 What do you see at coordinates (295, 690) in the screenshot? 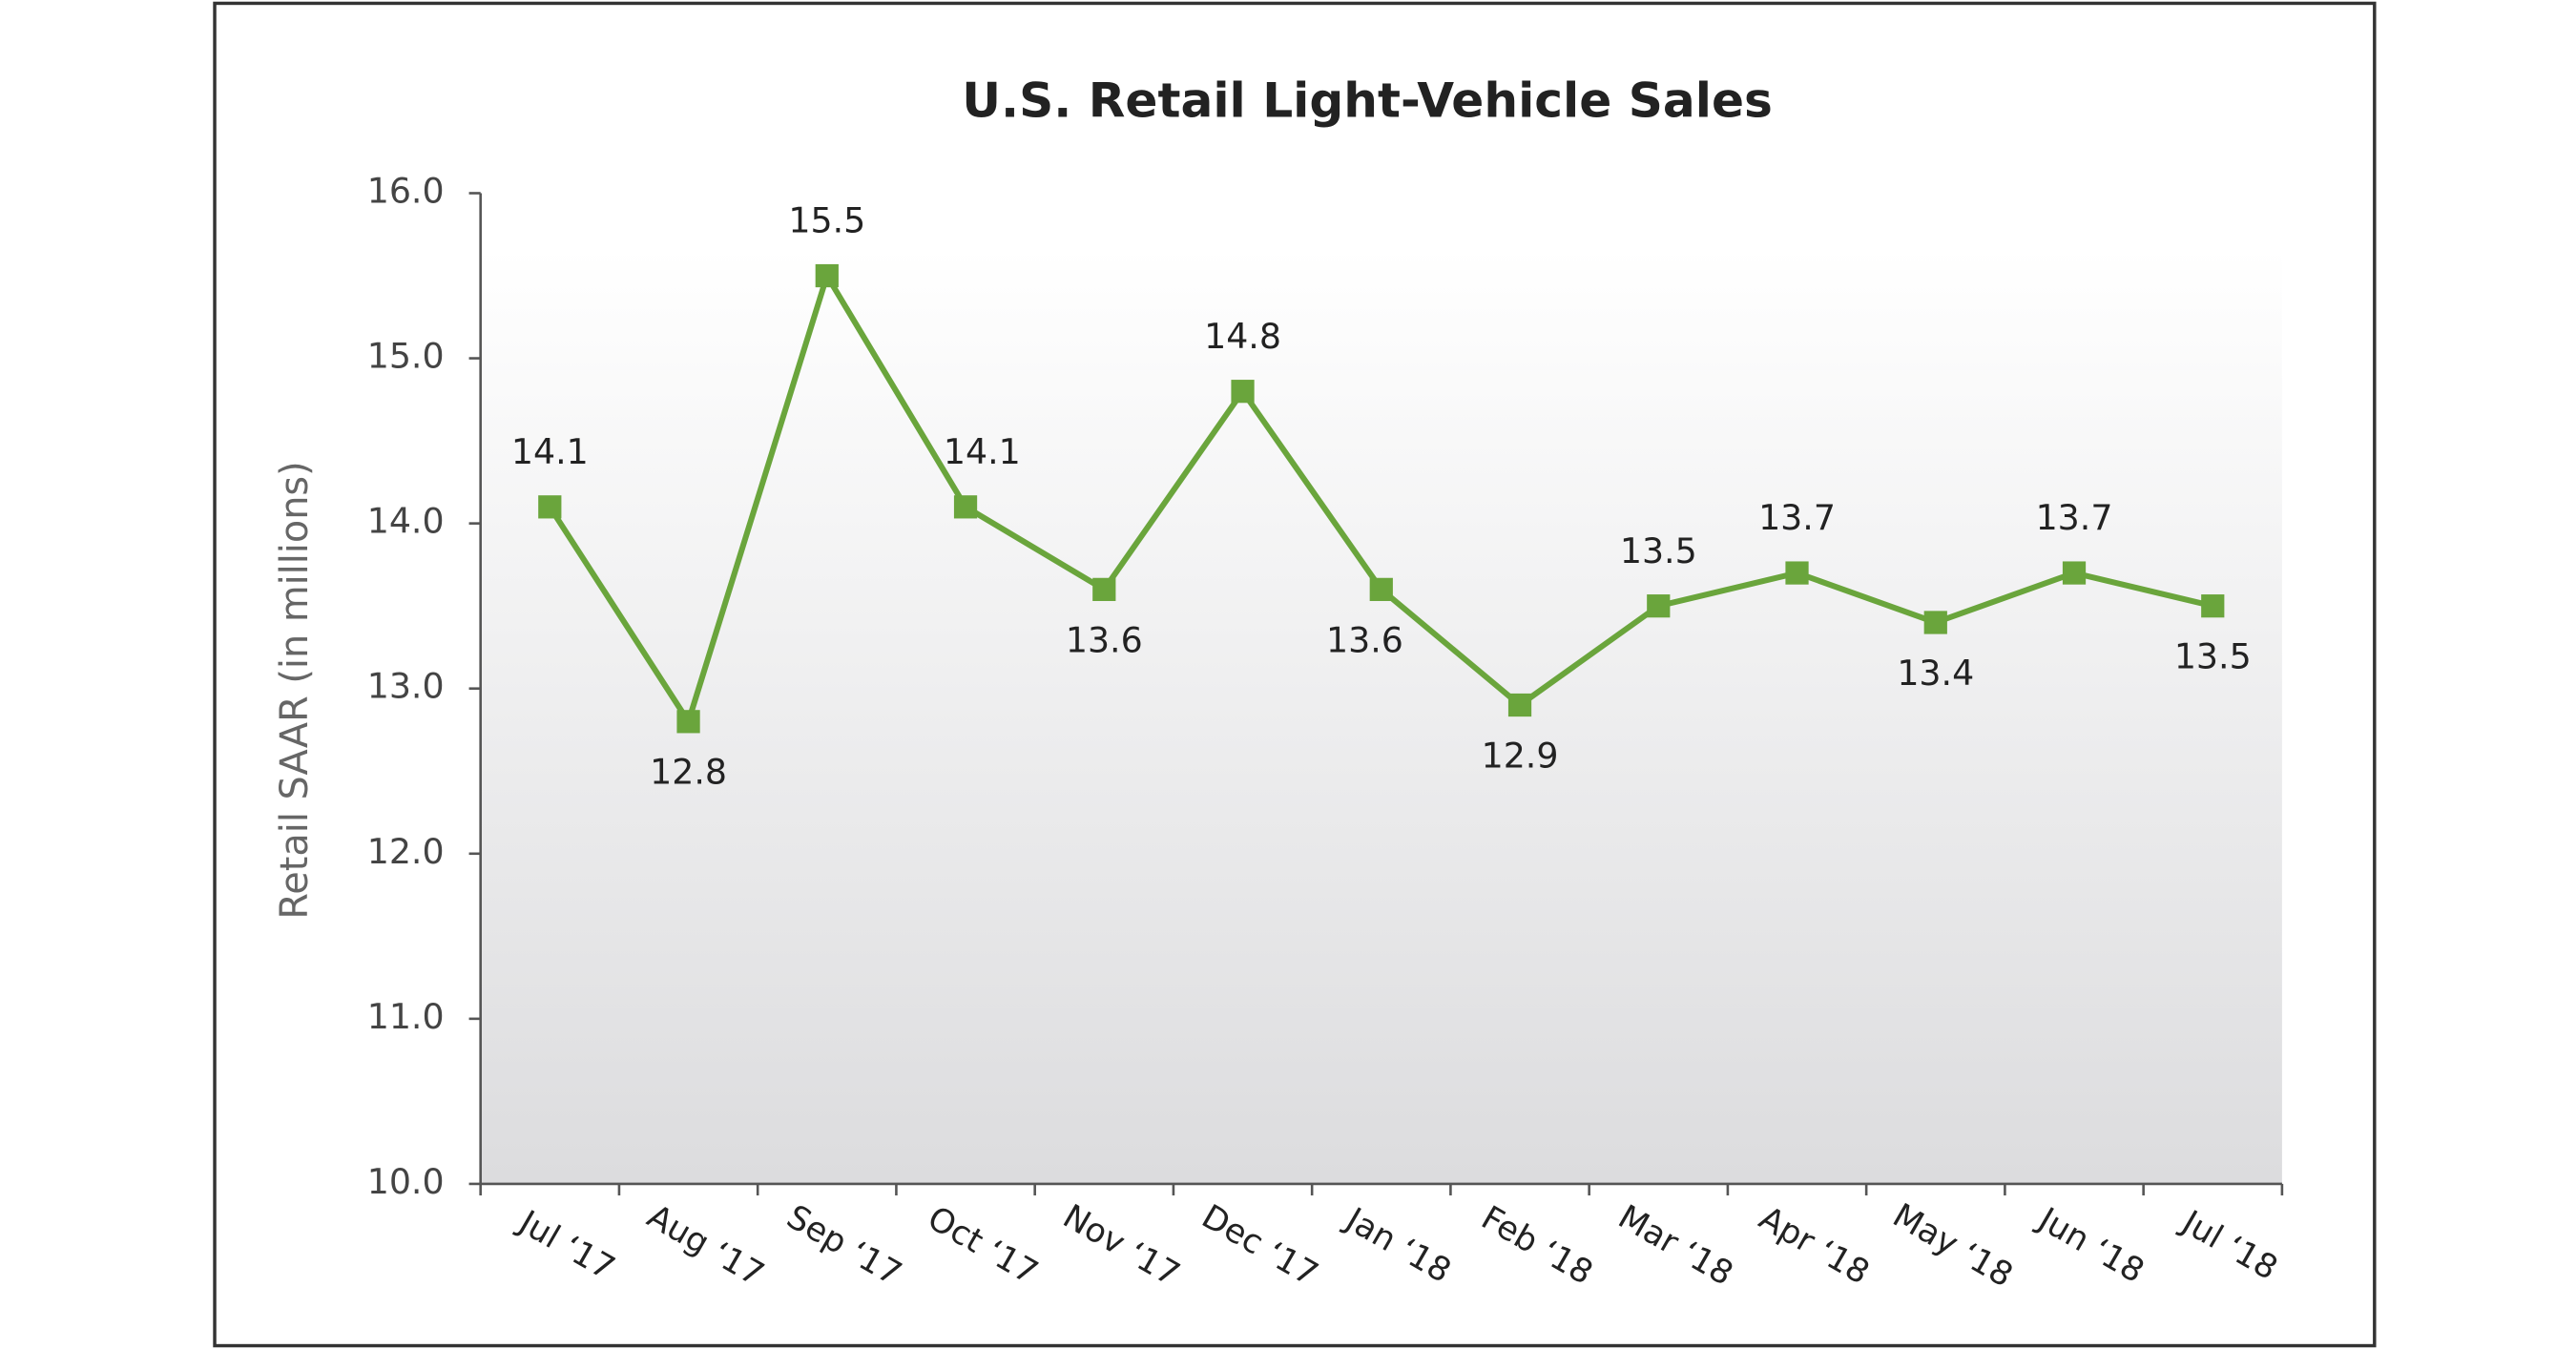
I see `y-axis-label: Retail SAAR (in millions)` at bounding box center [295, 690].